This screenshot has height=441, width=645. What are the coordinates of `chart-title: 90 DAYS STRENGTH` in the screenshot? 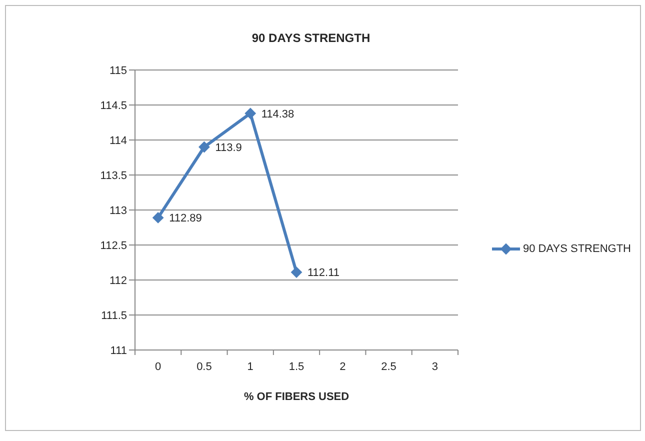 It's located at (311, 38).